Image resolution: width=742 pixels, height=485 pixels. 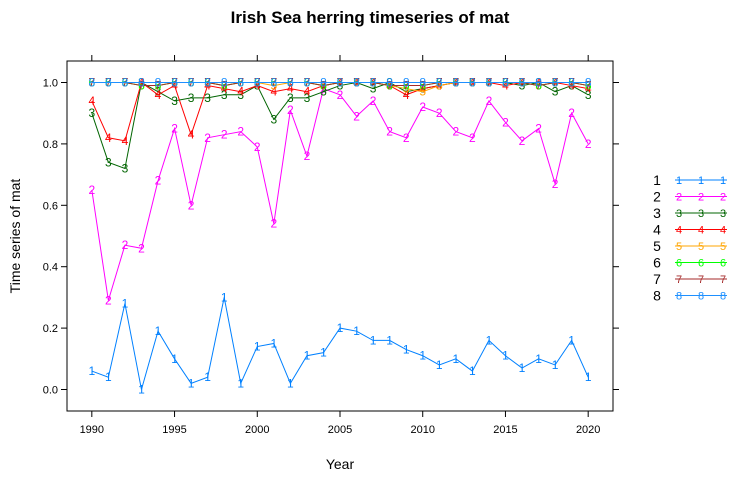 I want to click on y-axis-label: Time series of mat, so click(x=15, y=236).